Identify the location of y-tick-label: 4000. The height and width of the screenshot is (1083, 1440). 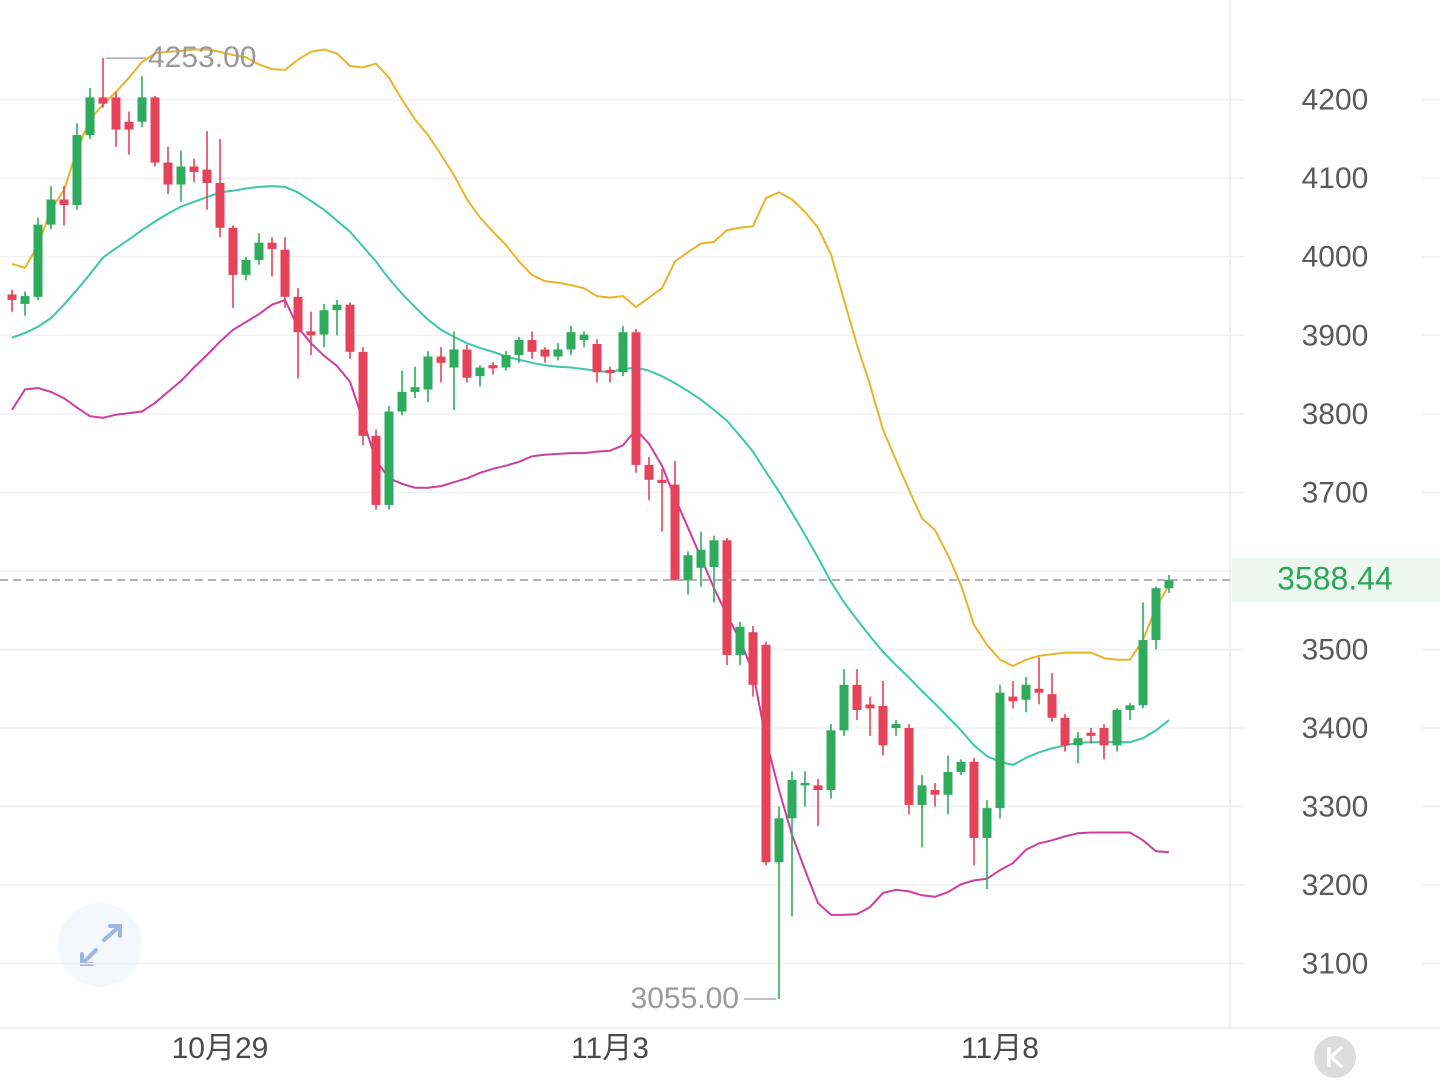
(1335, 257).